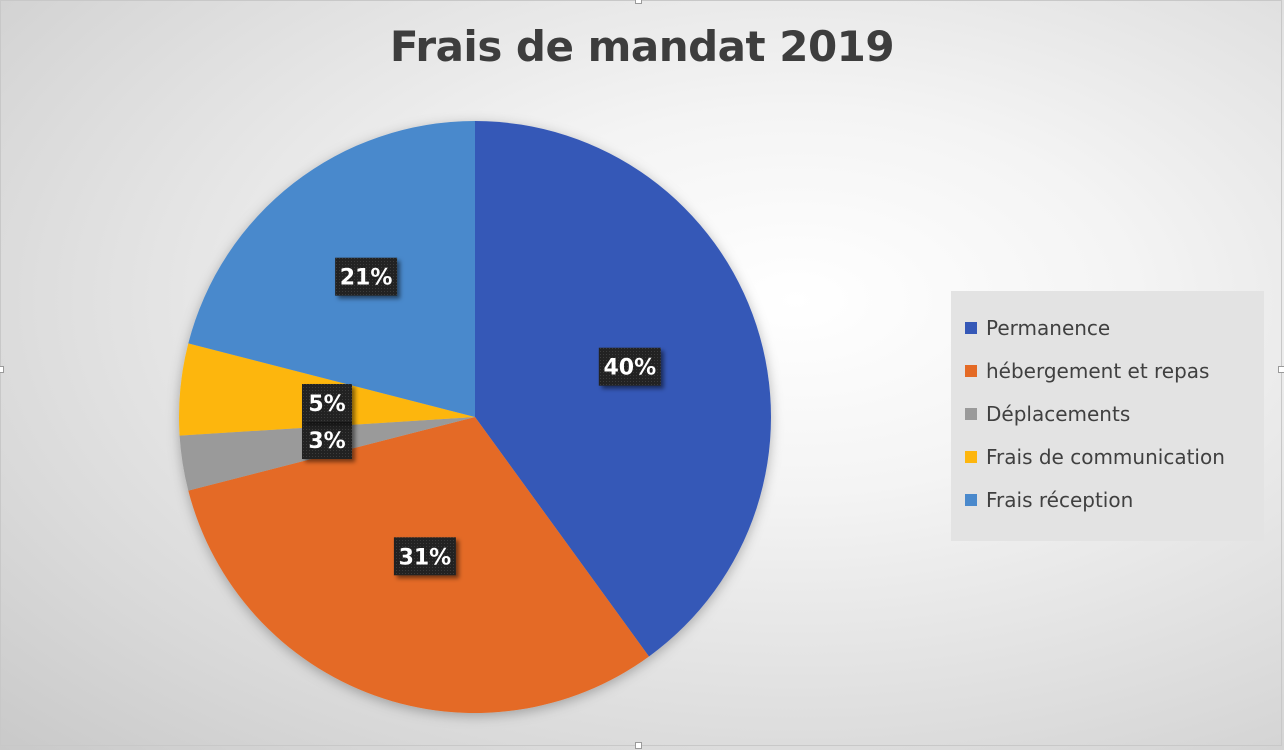 This screenshot has width=1284, height=750. I want to click on data-label-text: 21%, so click(366, 278).